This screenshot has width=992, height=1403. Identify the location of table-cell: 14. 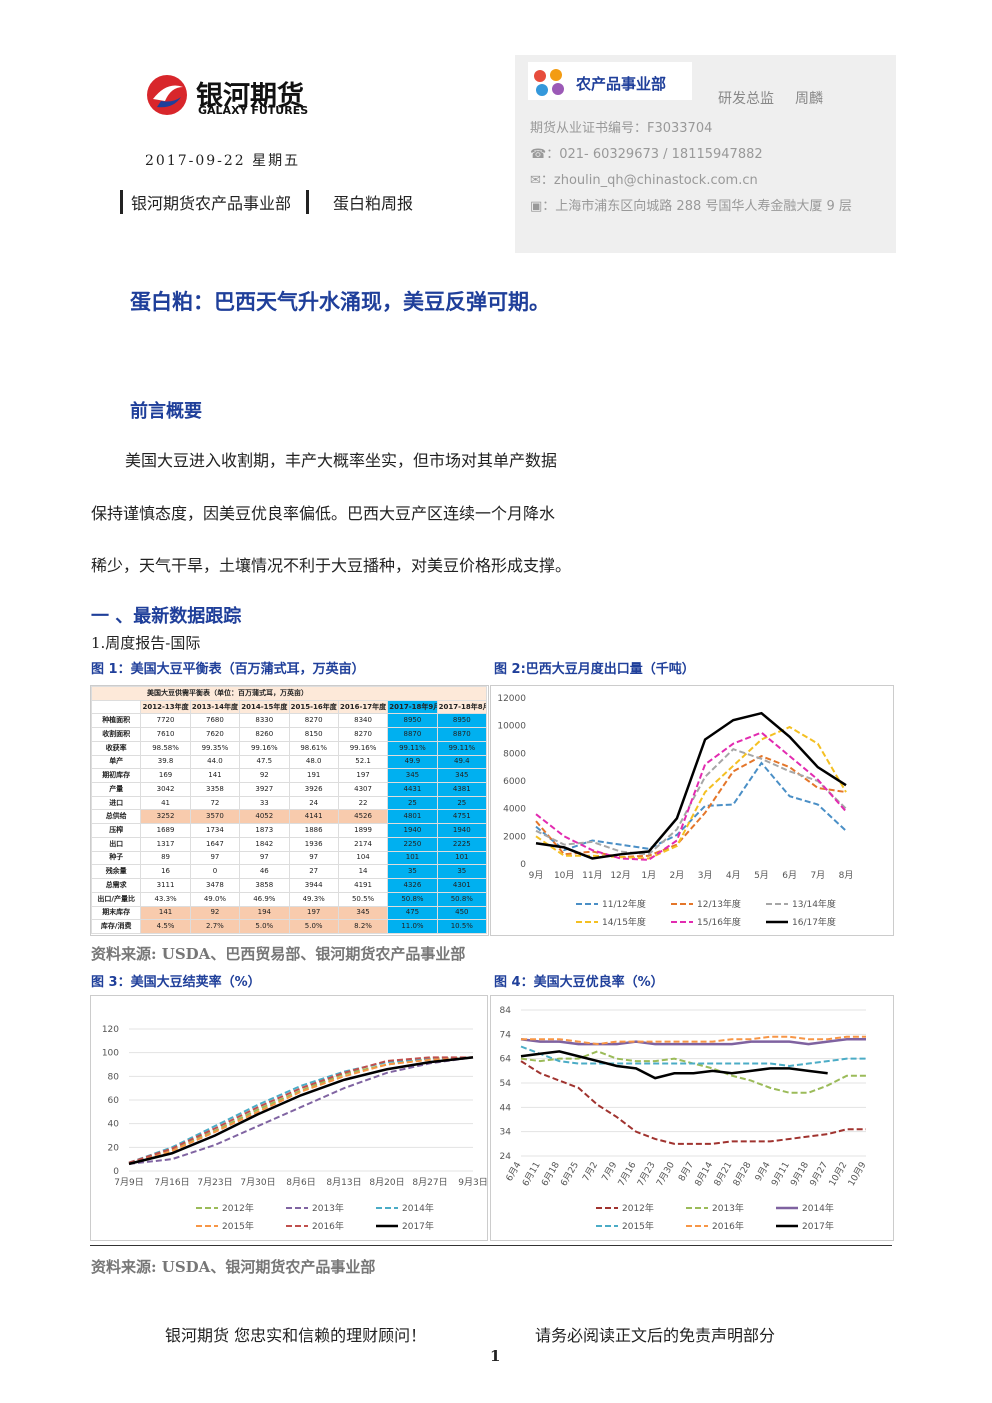
(363, 872).